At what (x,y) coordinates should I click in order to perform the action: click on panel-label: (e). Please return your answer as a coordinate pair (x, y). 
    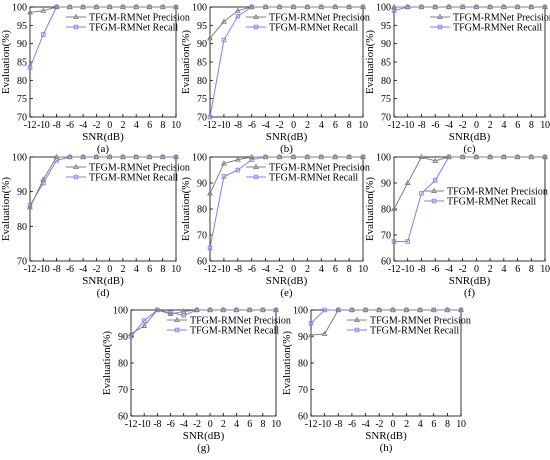
    Looking at the image, I should click on (286, 293).